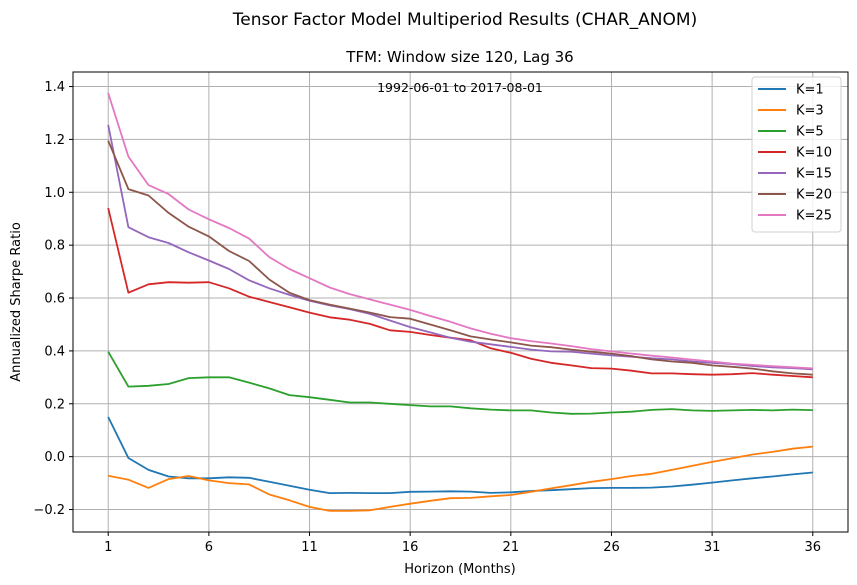  Describe the element at coordinates (209, 547) in the screenshot. I see `x-tick-label: 6` at that location.